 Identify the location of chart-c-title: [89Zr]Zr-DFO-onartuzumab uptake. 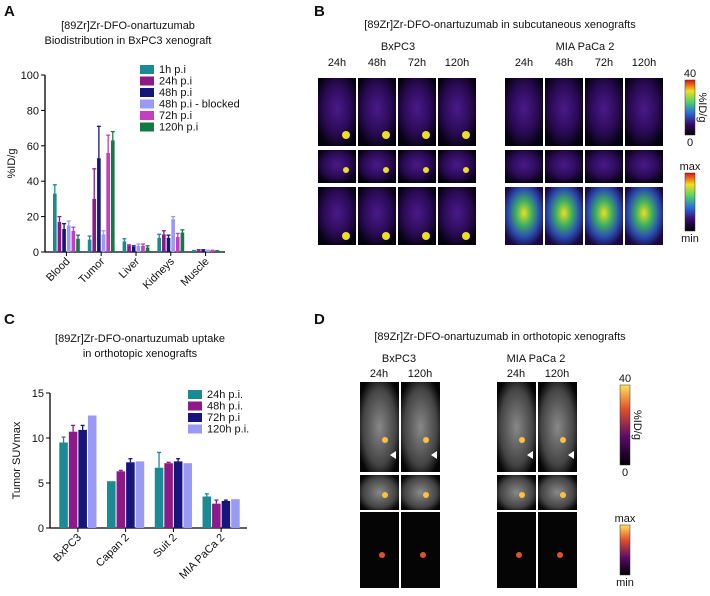
(140, 339).